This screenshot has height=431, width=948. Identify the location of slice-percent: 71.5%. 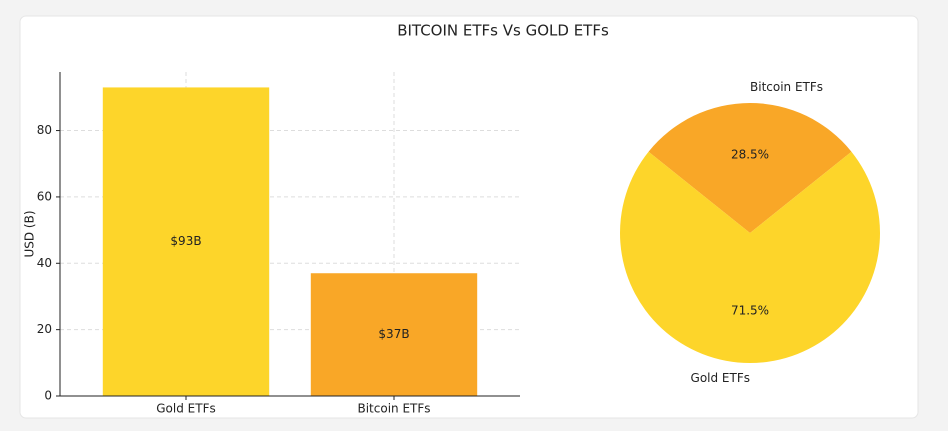
(750, 311).